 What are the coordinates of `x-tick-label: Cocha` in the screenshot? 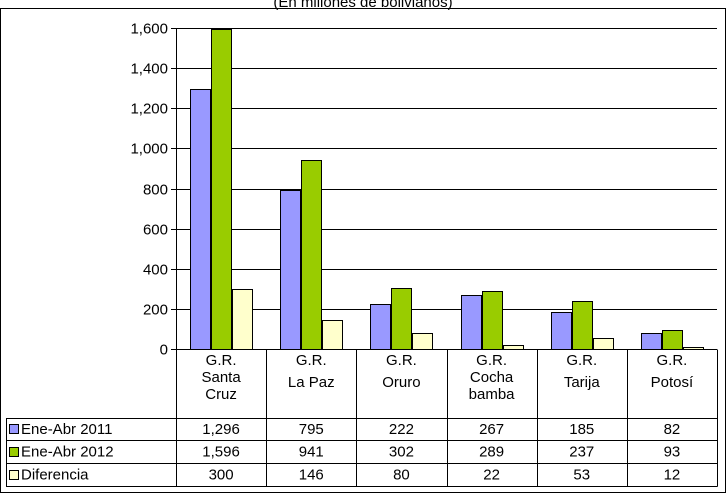 It's located at (492, 377).